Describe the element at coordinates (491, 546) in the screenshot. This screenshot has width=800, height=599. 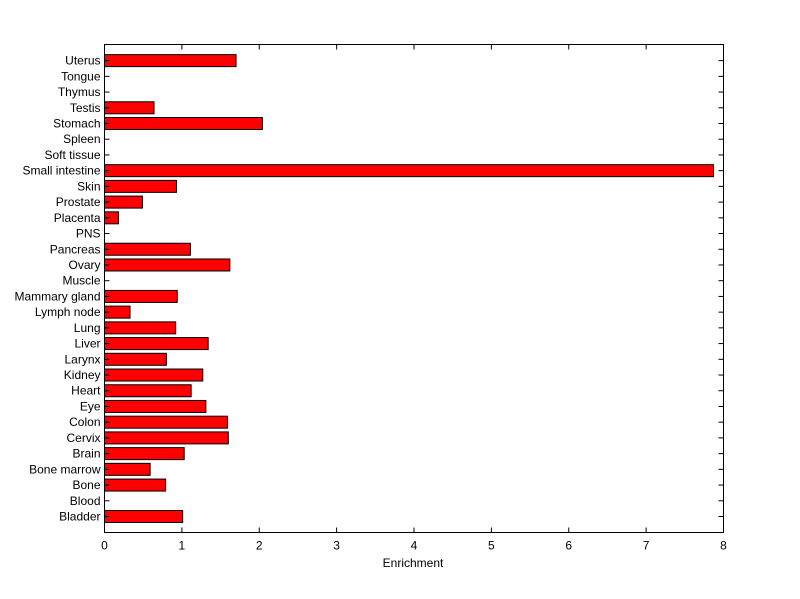
I see `x-tick-label: 5` at that location.